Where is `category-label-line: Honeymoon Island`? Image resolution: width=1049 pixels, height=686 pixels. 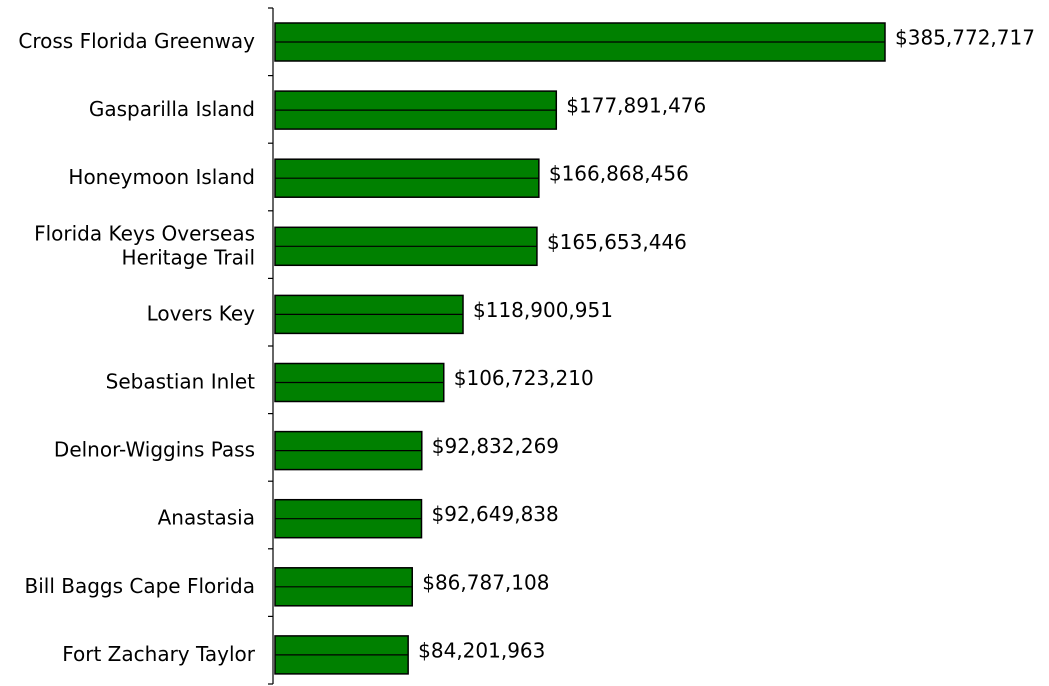
category-label-line: Honeymoon Island is located at coordinates (161, 177).